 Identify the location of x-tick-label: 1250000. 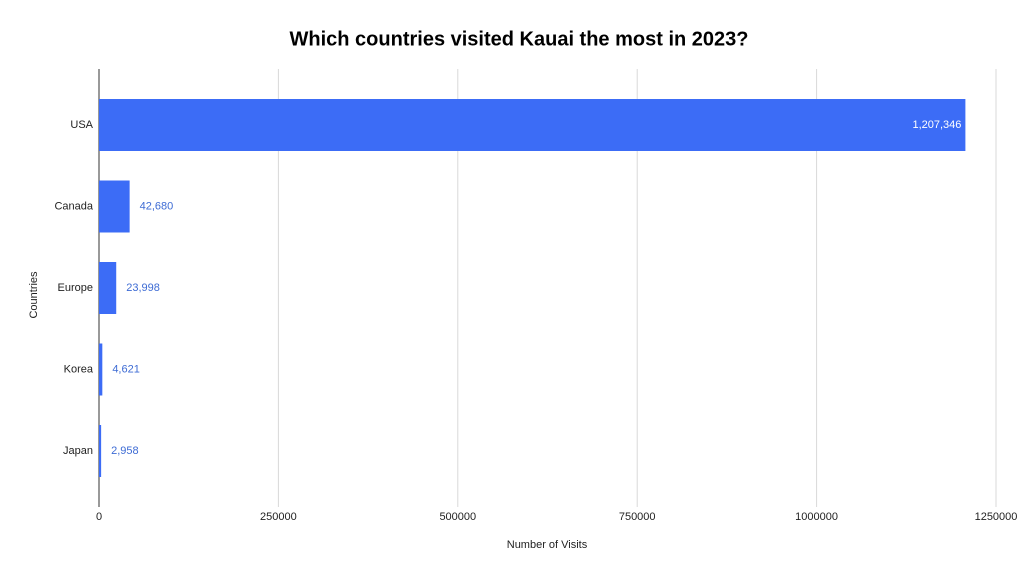
(996, 517).